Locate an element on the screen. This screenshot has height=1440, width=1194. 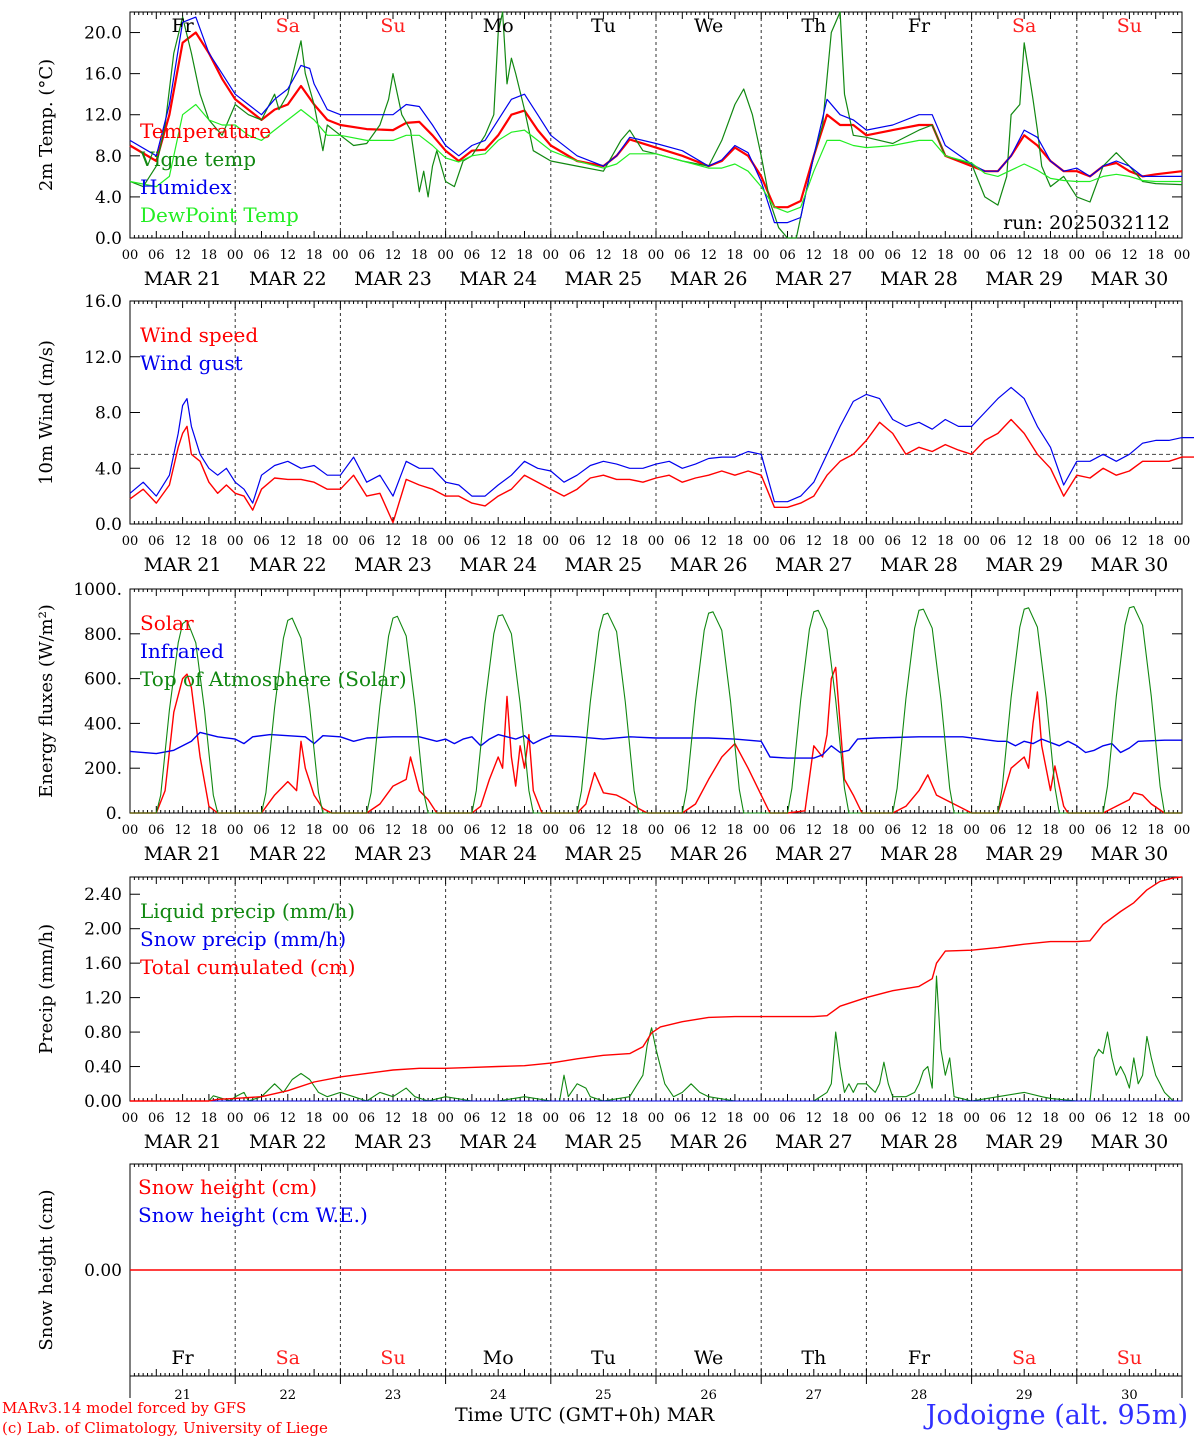
y-tick-label: 0.40 is located at coordinates (103, 1068).